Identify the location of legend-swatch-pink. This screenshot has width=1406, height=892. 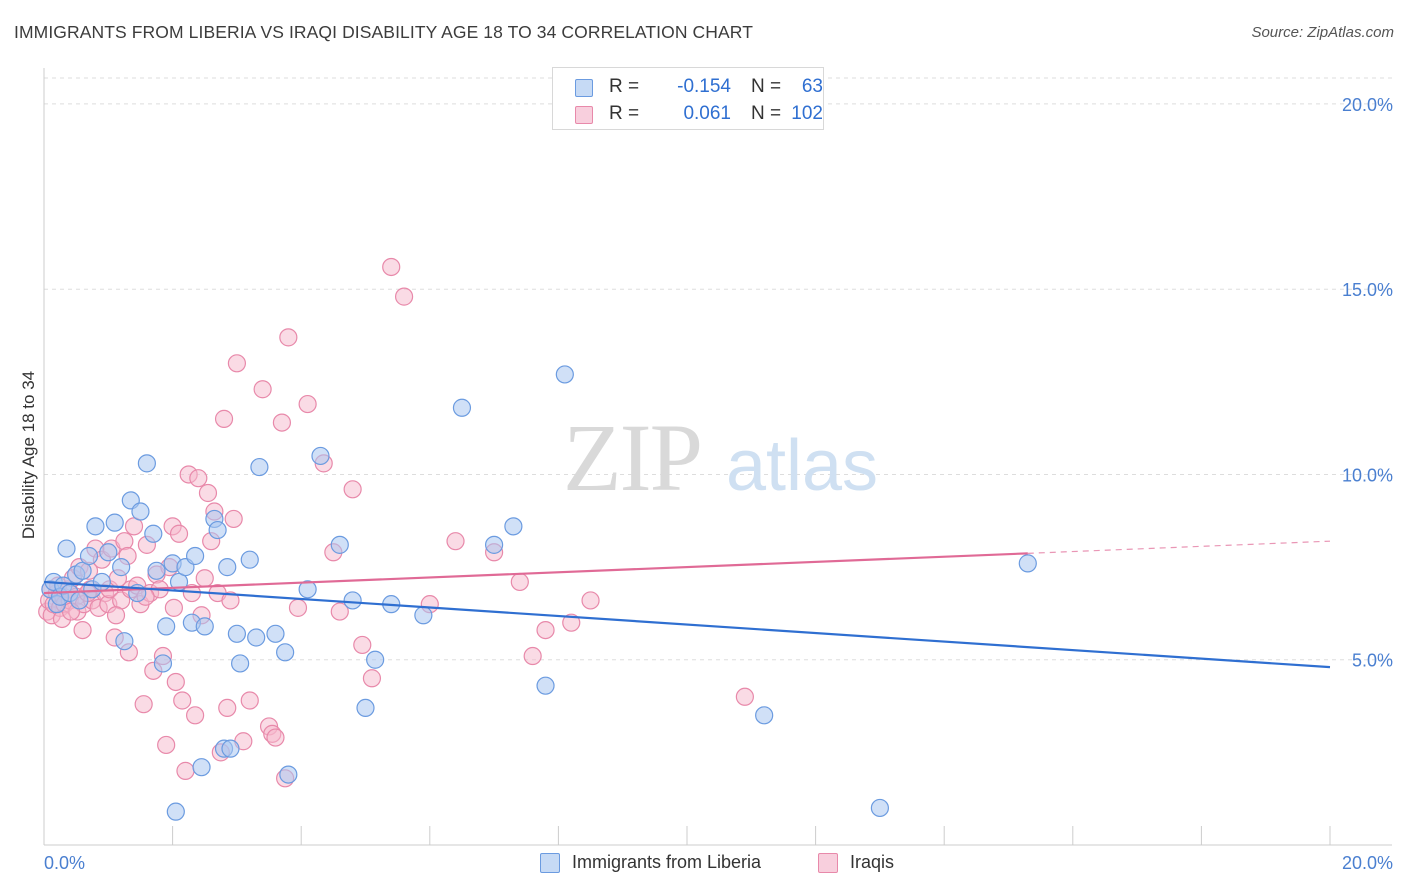
(828, 863).